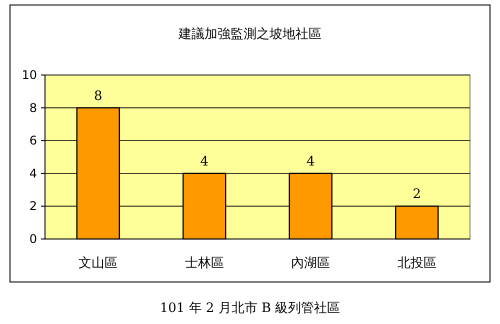  I want to click on y-tick-label: 10, so click(29, 75).